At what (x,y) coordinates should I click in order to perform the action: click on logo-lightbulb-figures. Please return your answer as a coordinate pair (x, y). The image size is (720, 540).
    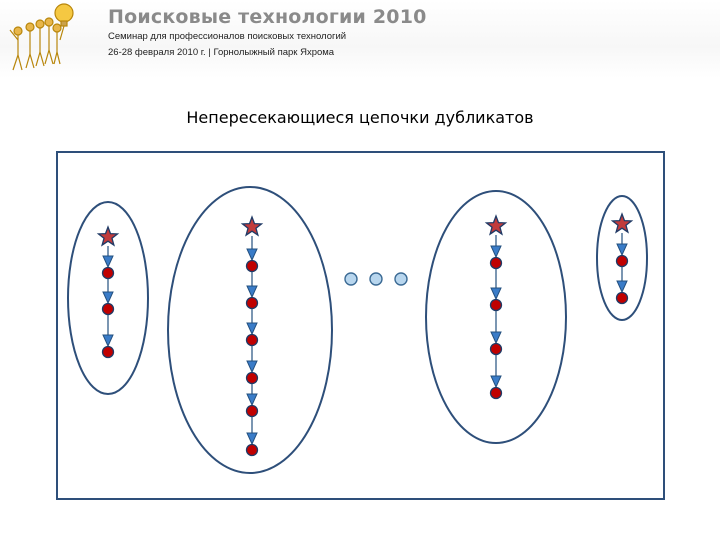
    Looking at the image, I should click on (41, 37).